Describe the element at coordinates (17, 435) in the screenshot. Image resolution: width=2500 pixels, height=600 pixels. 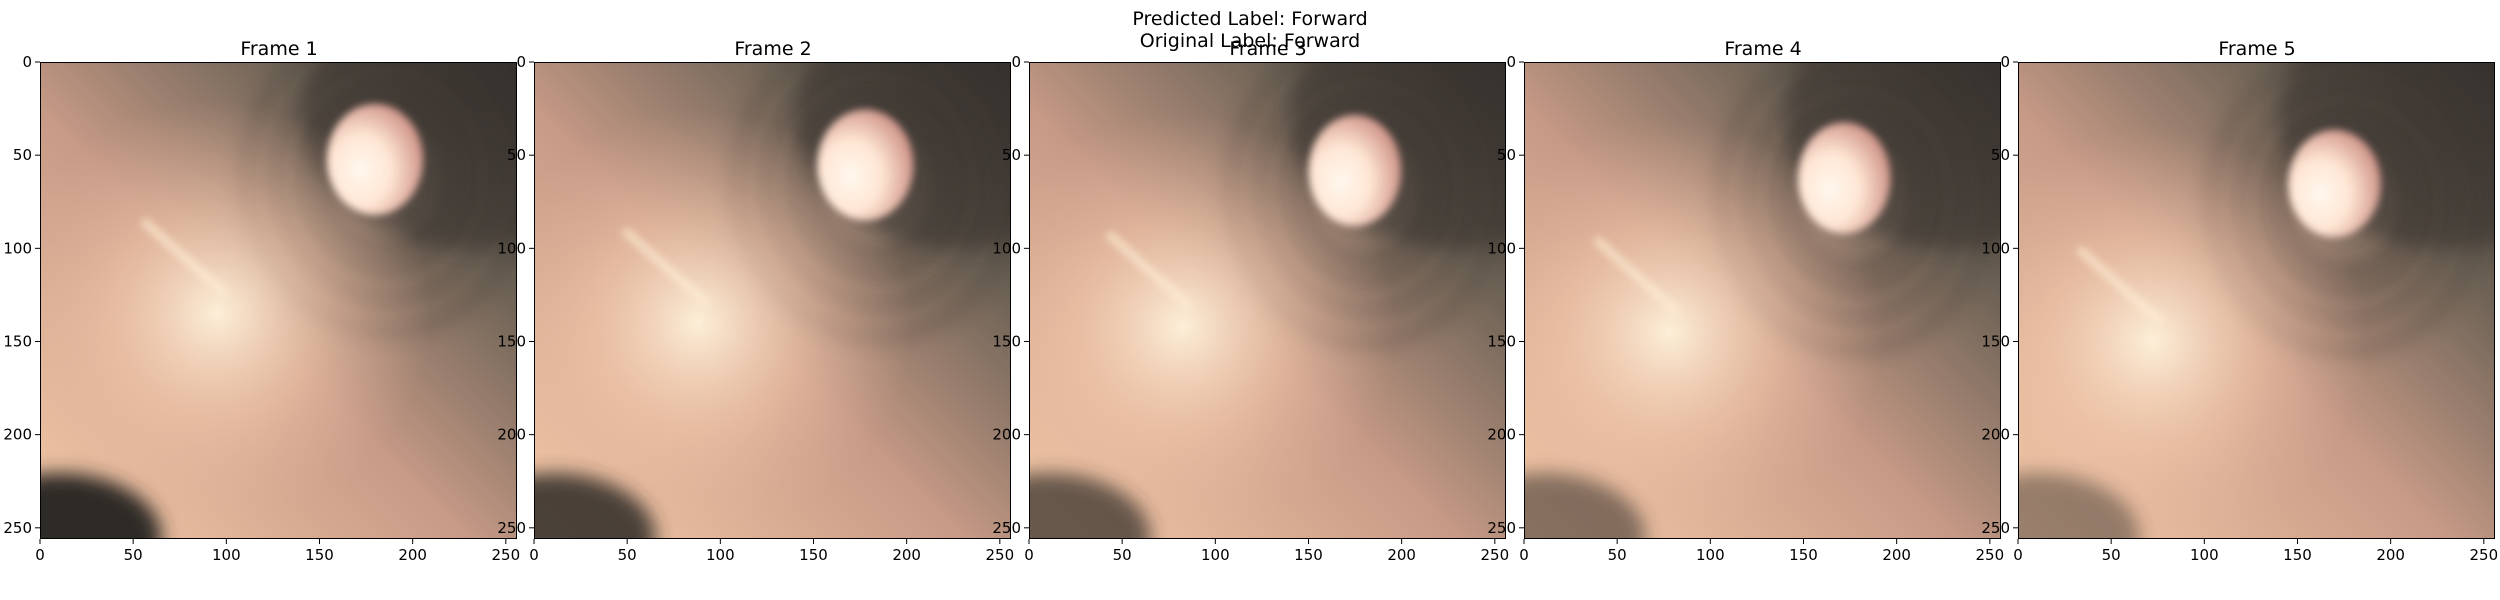
I see `y-tick-label: 200` at that location.